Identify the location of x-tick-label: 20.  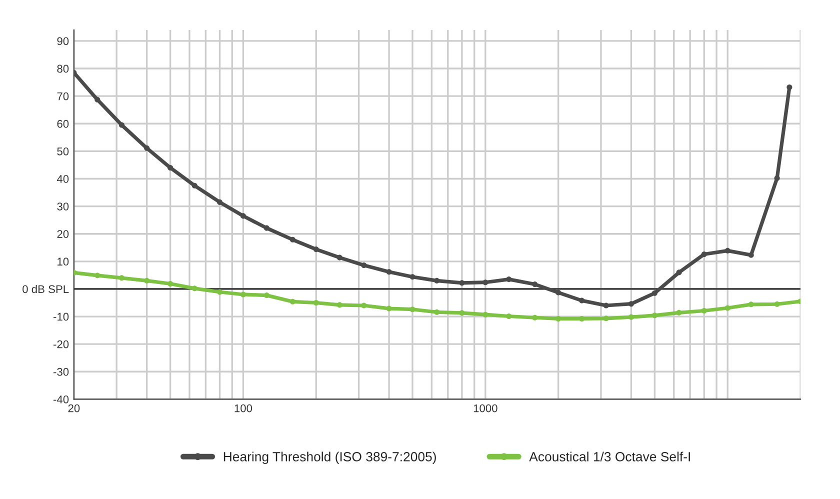
(74, 408).